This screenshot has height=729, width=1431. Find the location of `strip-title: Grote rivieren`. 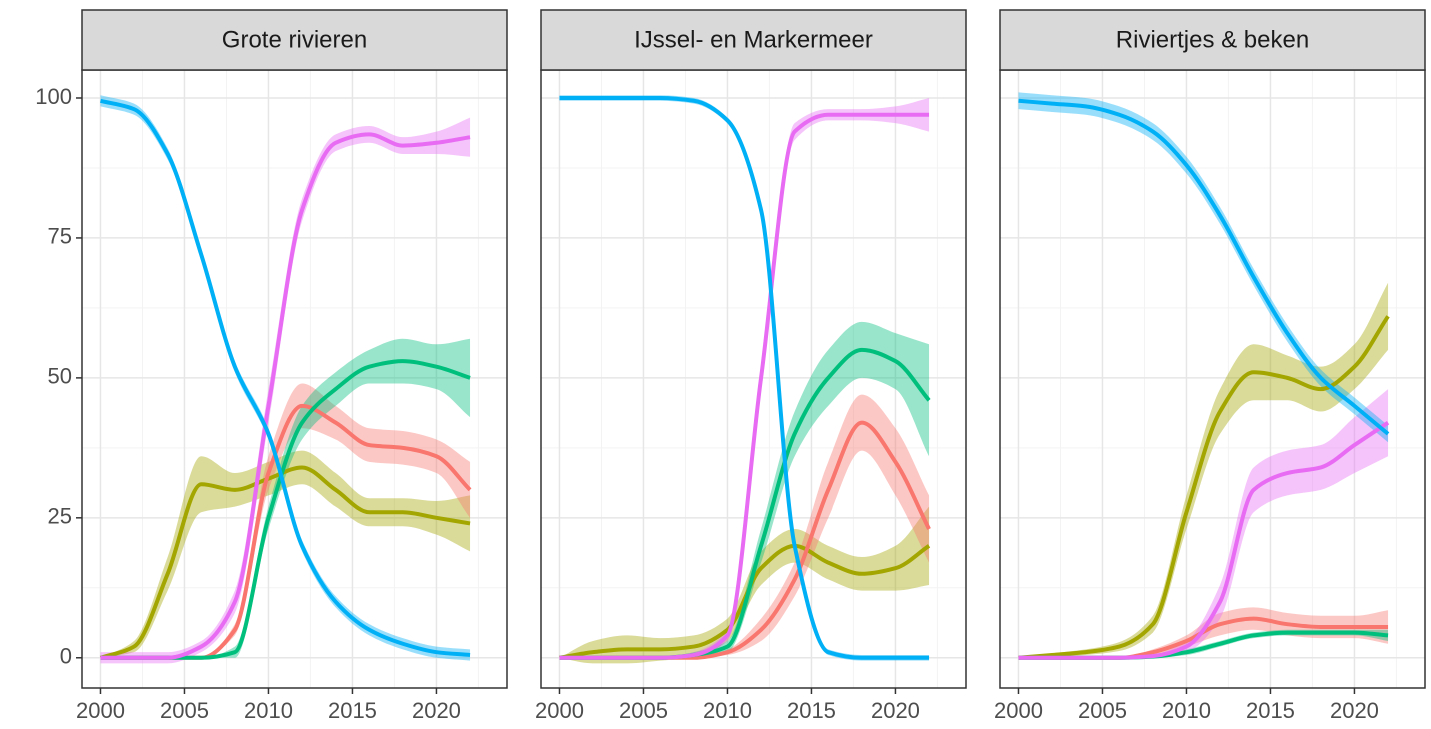

strip-title: Grote rivieren is located at coordinates (294, 39).